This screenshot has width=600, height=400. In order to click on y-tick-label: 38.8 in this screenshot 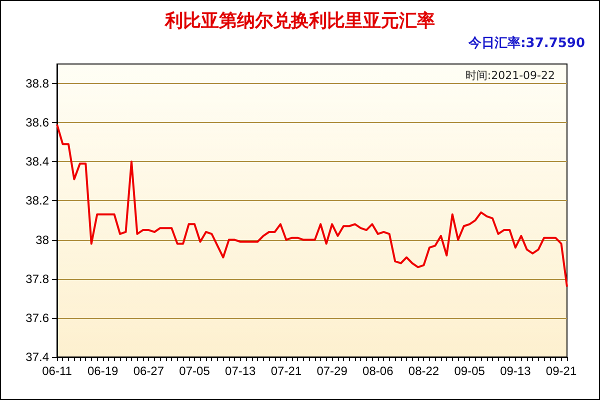, I will do `click(38, 83)`.